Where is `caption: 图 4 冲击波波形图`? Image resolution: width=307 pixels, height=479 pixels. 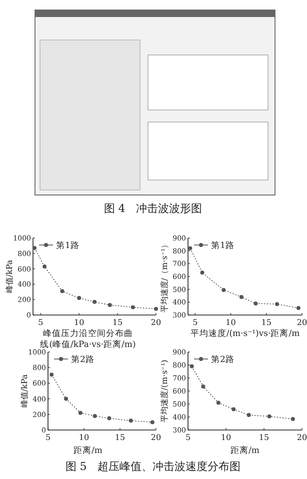 caption: 图 4 冲击波波形图 is located at coordinates (153, 208).